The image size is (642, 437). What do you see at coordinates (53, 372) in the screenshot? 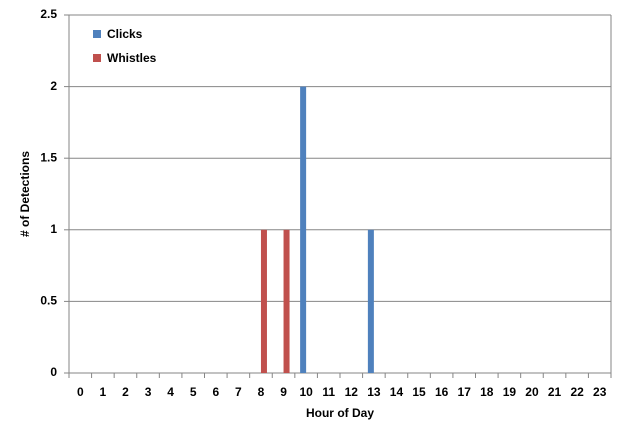
I see `y-tick-label: 0` at bounding box center [53, 372].